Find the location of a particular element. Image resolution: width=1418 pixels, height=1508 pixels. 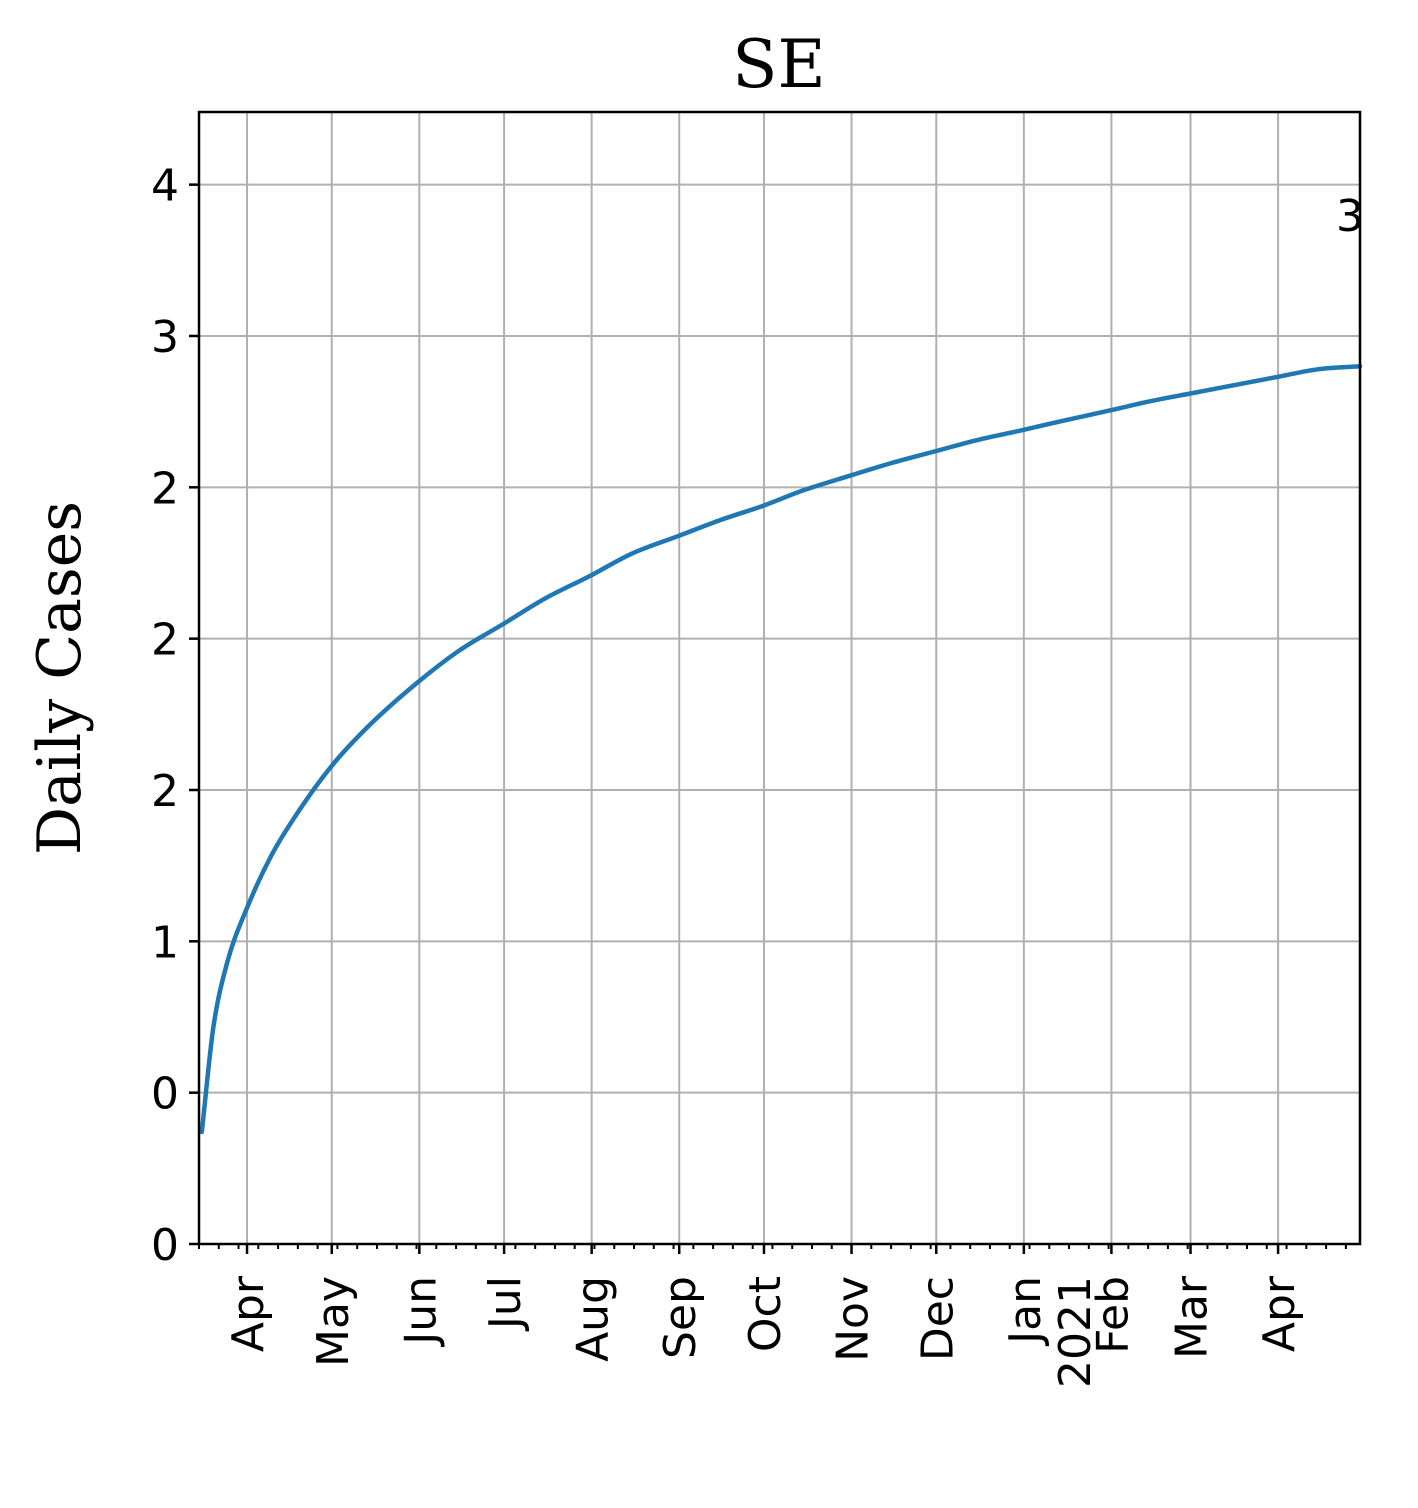

x-tick-label: Nov is located at coordinates (853, 1319).